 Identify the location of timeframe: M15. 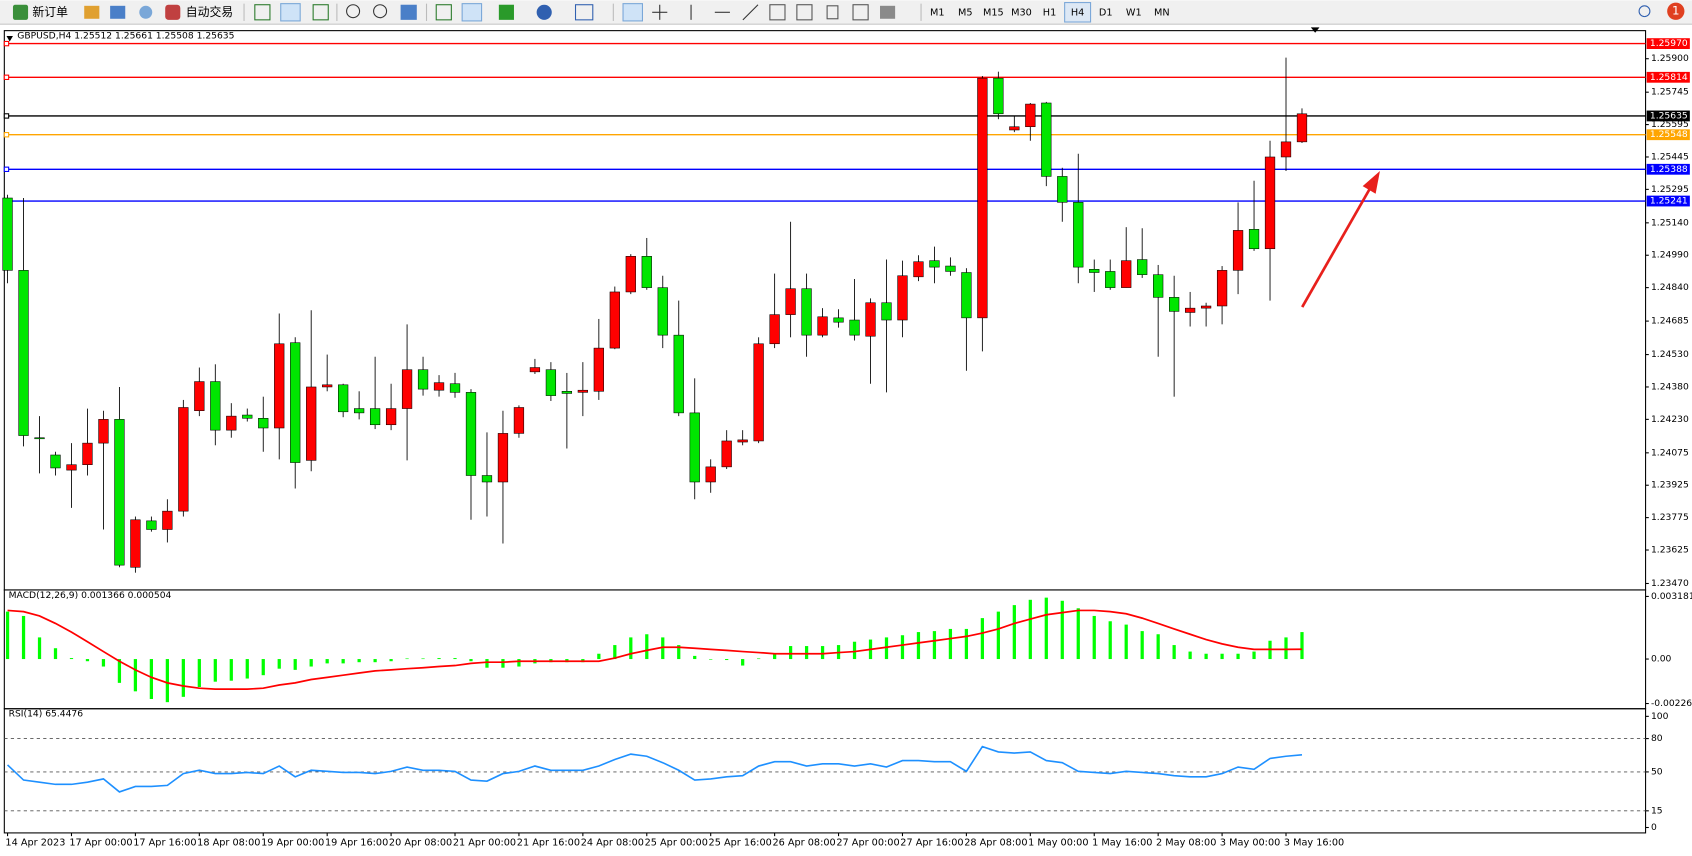
(993, 12).